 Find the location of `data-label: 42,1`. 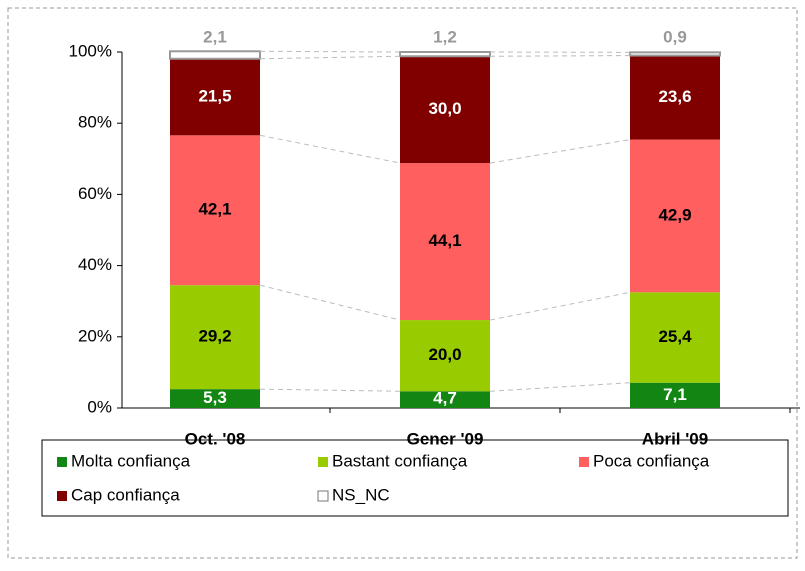

data-label: 42,1 is located at coordinates (214, 209).